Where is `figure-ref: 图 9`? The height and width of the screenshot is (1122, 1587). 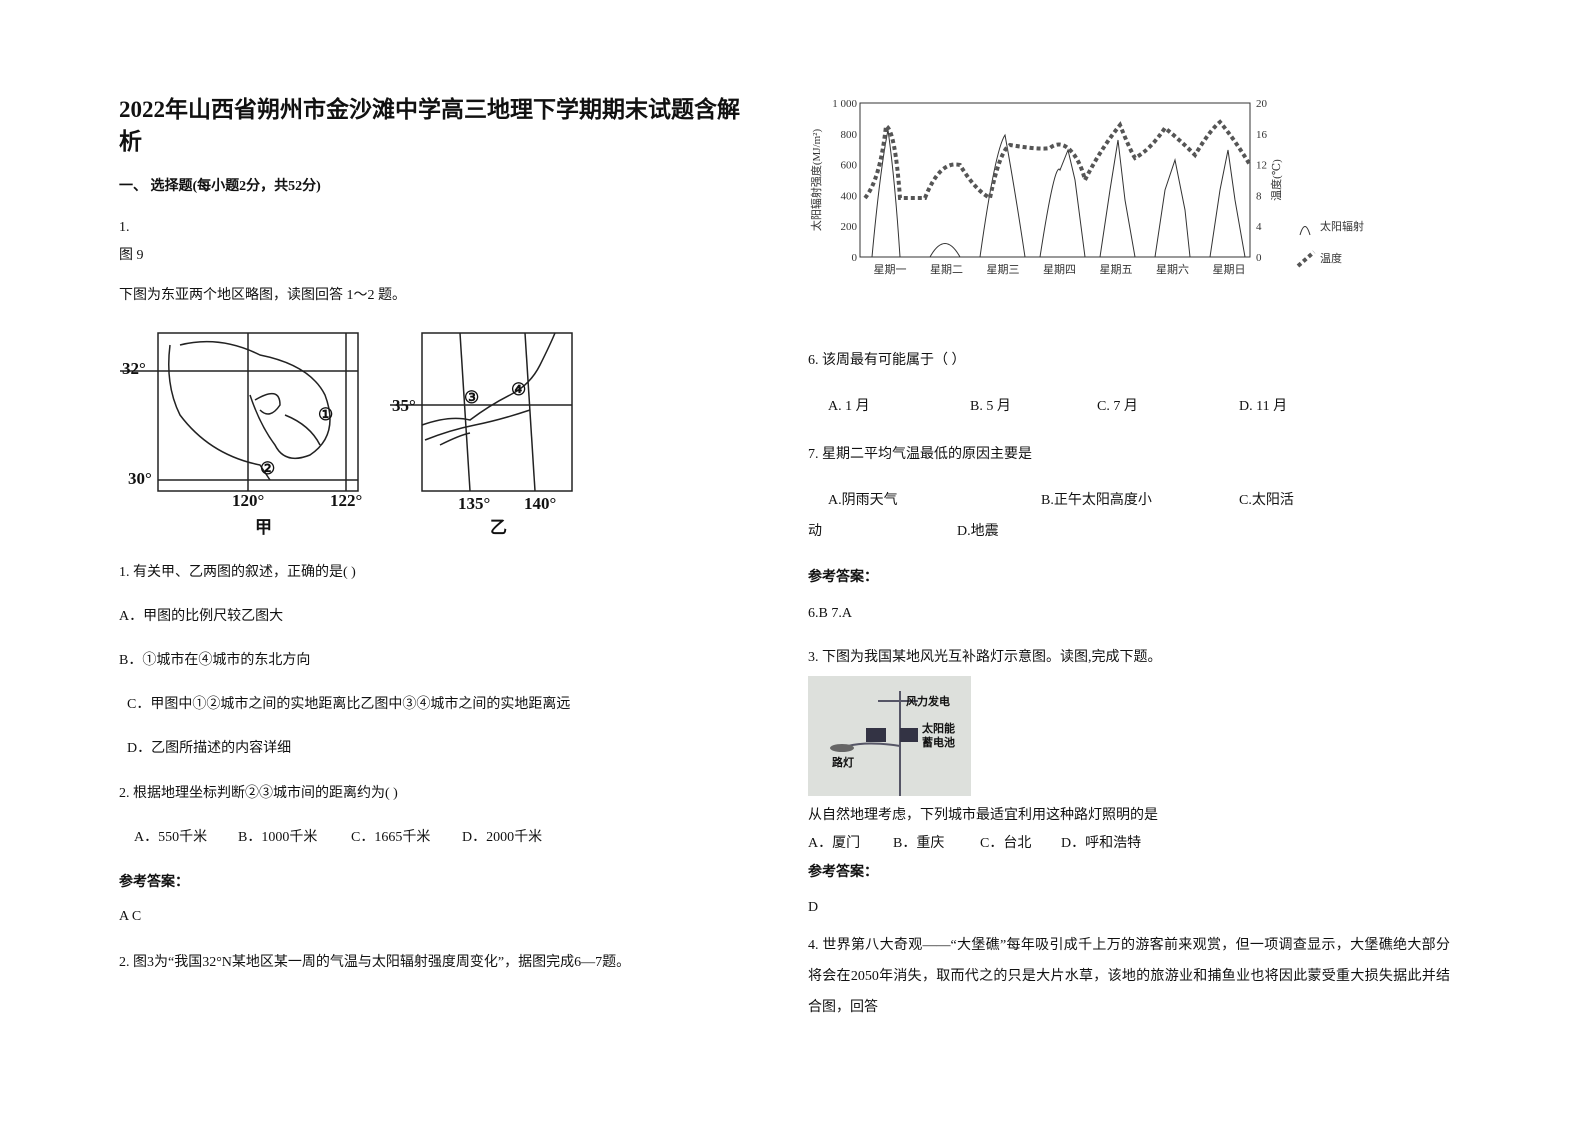
figure-ref: 图 9 is located at coordinates (131, 255).